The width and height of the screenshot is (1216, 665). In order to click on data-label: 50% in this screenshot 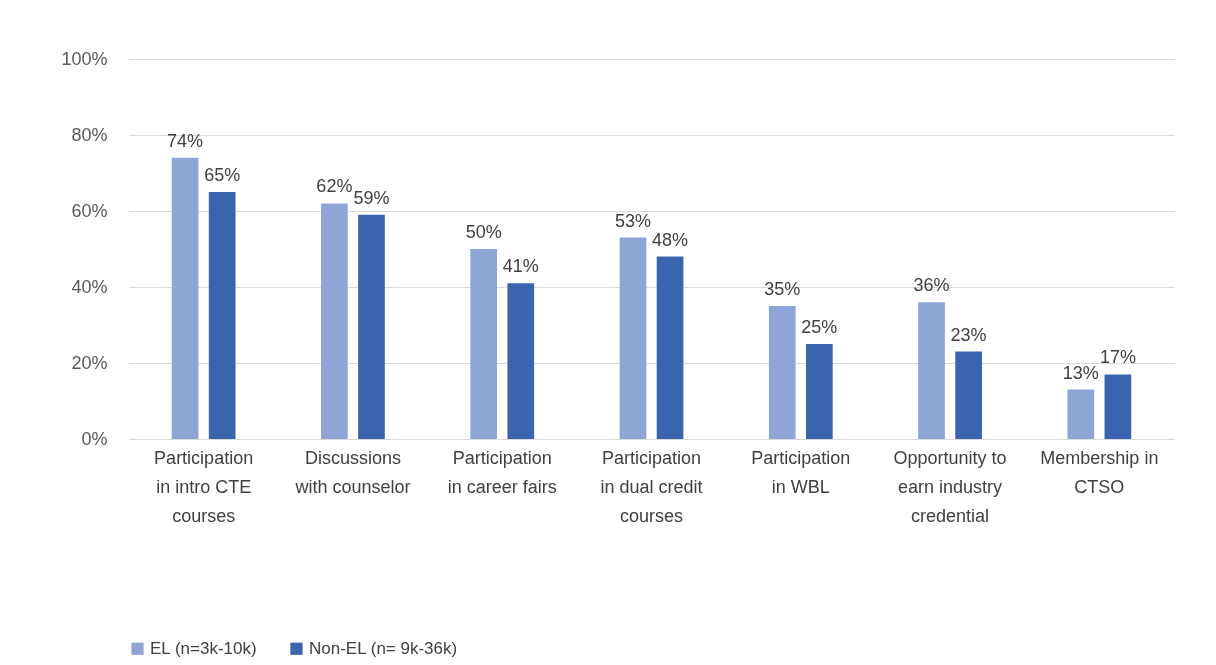, I will do `click(483, 232)`.